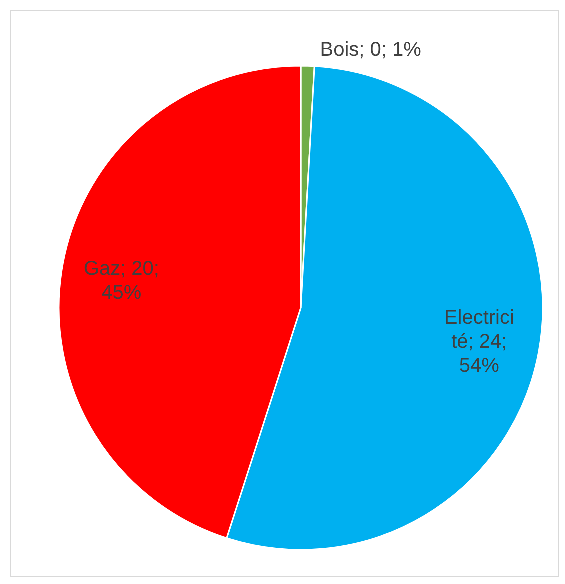 This screenshot has width=565, height=584. I want to click on slice-label: Electricité; 24; 54%, so click(479, 342).